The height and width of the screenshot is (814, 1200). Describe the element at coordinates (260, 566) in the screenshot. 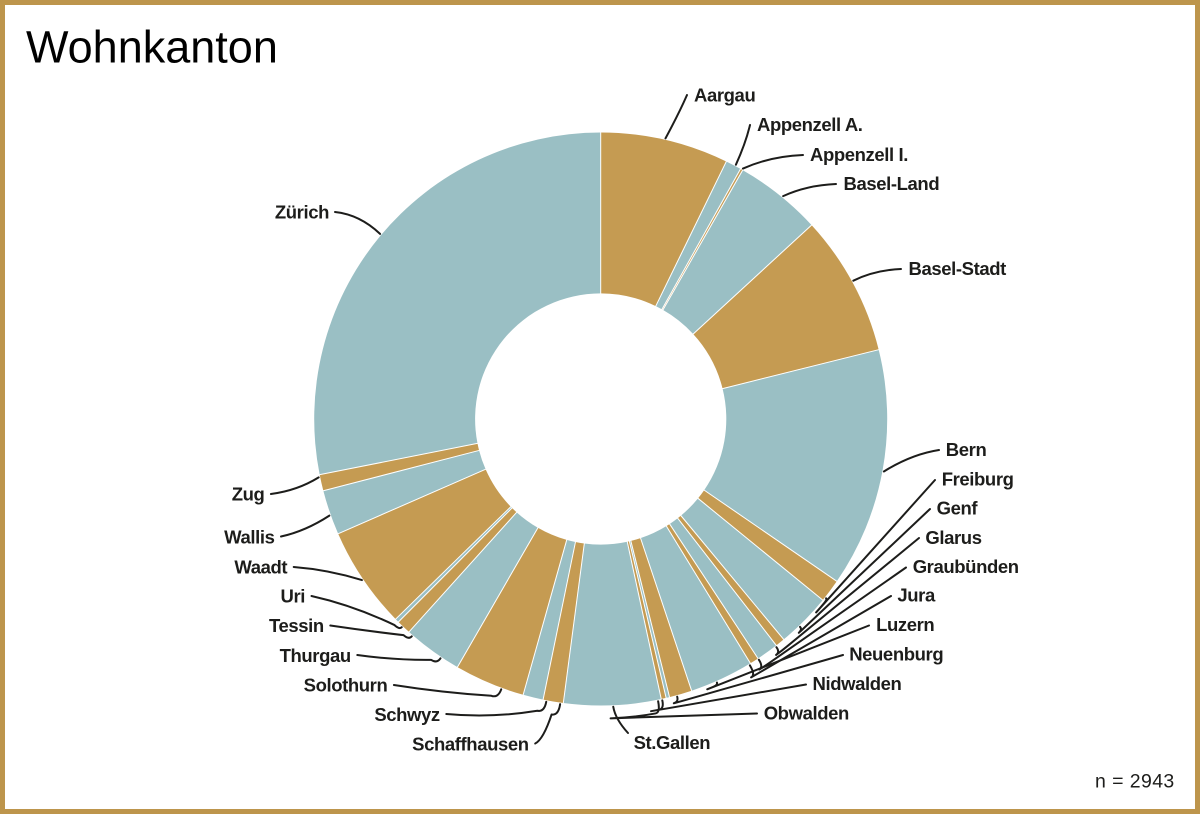

I see `svg-text: Waadt` at that location.